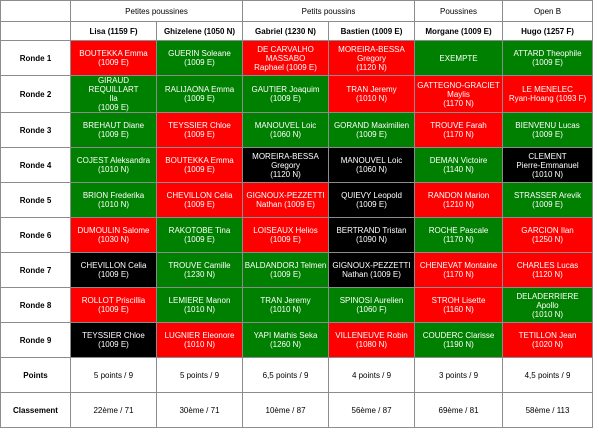  What do you see at coordinates (199, 300) in the screenshot?
I see `opponent-text: LEMIERE Manon` at bounding box center [199, 300].